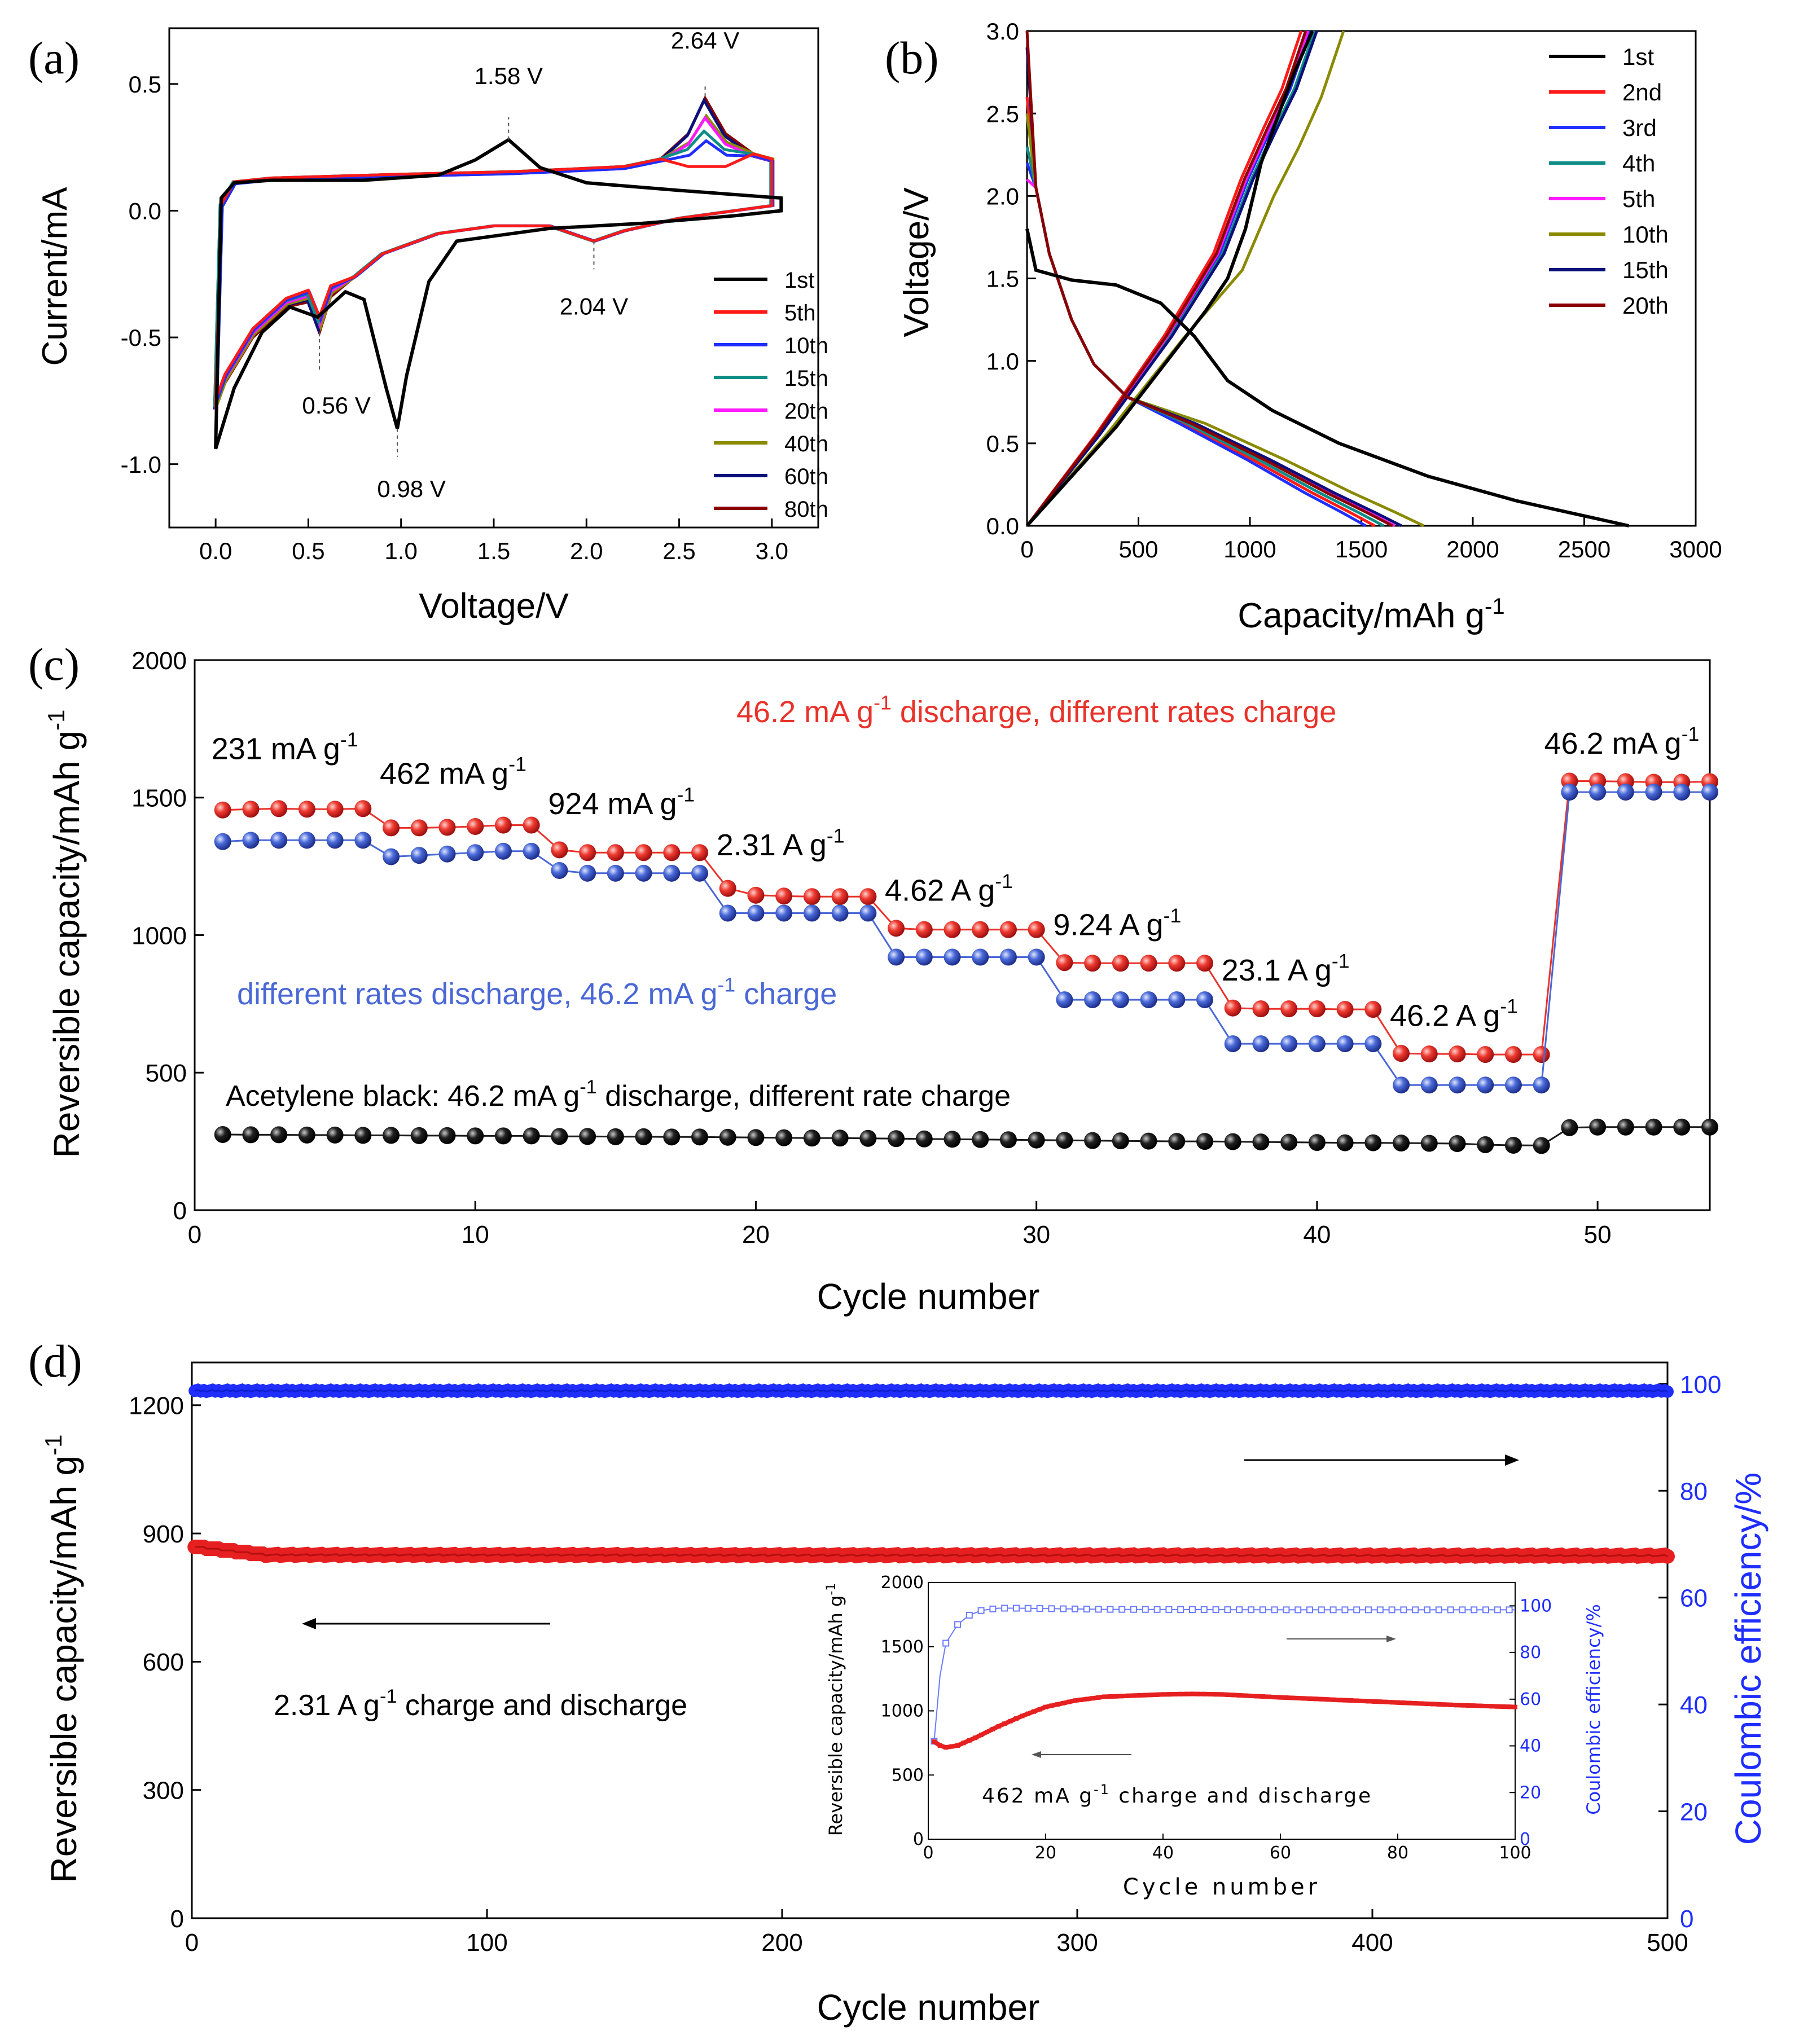 The width and height of the screenshot is (1808, 2044). I want to click on panel-a-legend-label: 80th, so click(806, 509).